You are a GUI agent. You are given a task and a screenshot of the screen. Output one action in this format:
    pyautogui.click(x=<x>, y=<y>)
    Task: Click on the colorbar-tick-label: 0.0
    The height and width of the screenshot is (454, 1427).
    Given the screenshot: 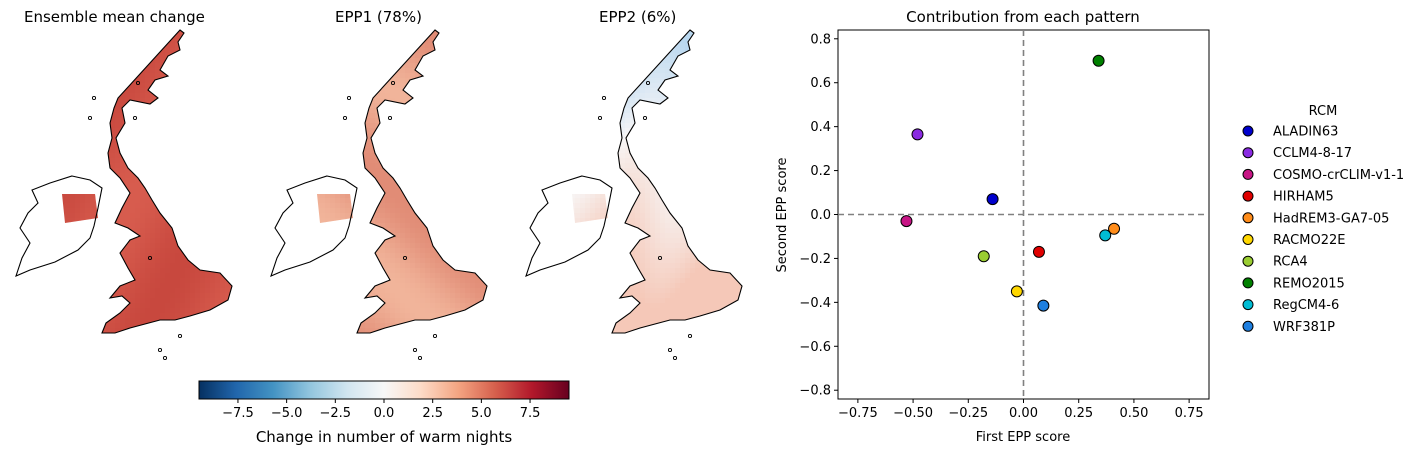 What is the action you would take?
    pyautogui.click(x=384, y=413)
    